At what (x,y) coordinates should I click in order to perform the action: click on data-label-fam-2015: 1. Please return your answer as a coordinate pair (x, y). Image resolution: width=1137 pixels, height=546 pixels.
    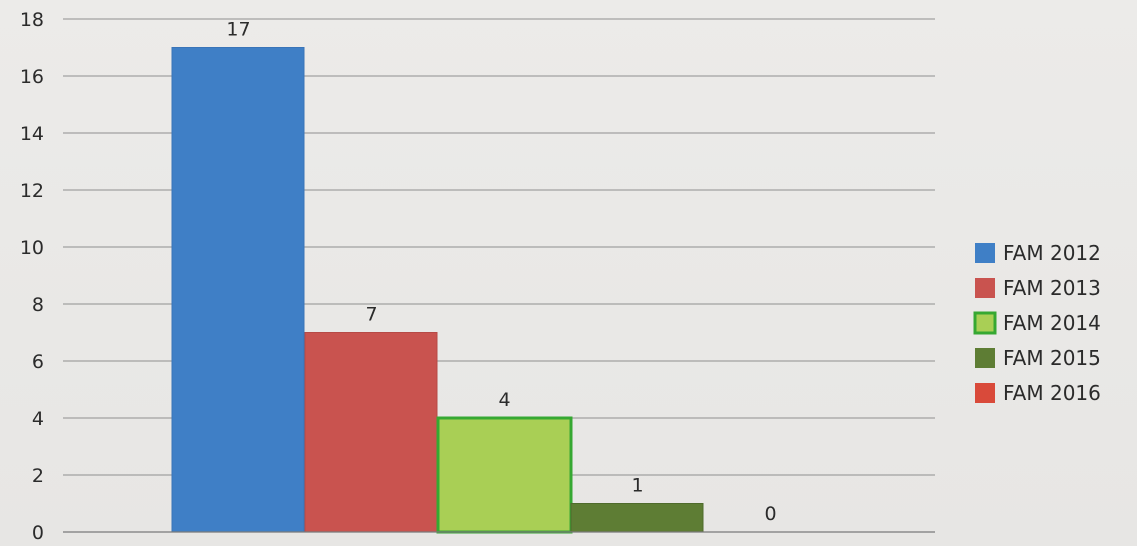
    Looking at the image, I should click on (637, 486).